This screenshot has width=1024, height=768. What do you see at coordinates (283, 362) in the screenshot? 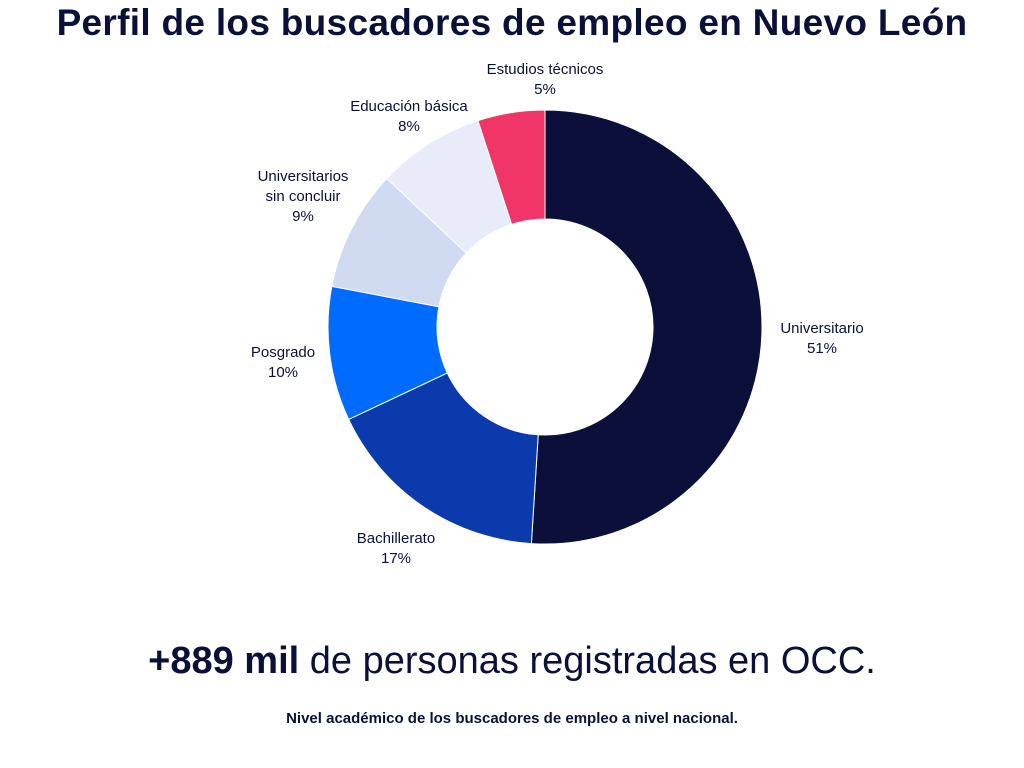
I see `label-posgrado: Posgrado 10%` at bounding box center [283, 362].